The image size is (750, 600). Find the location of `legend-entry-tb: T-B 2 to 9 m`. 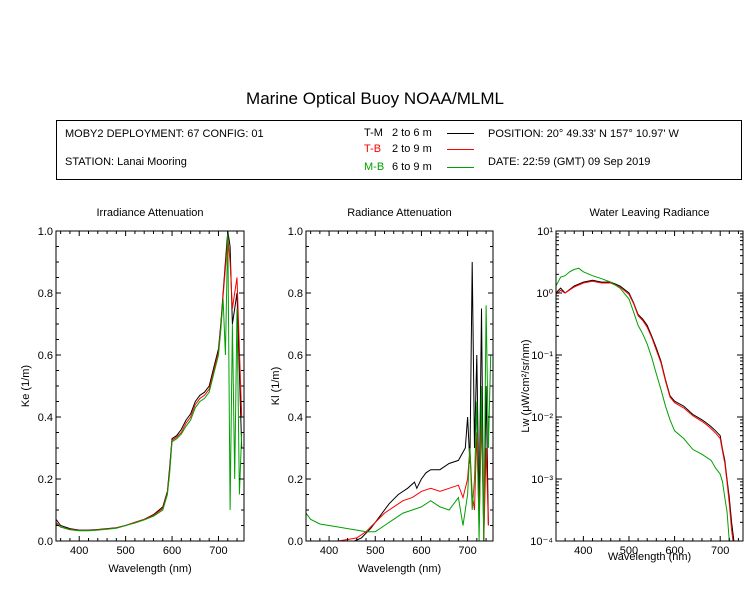

legend-entry-tb: T-B 2 to 9 m is located at coordinates (419, 150).